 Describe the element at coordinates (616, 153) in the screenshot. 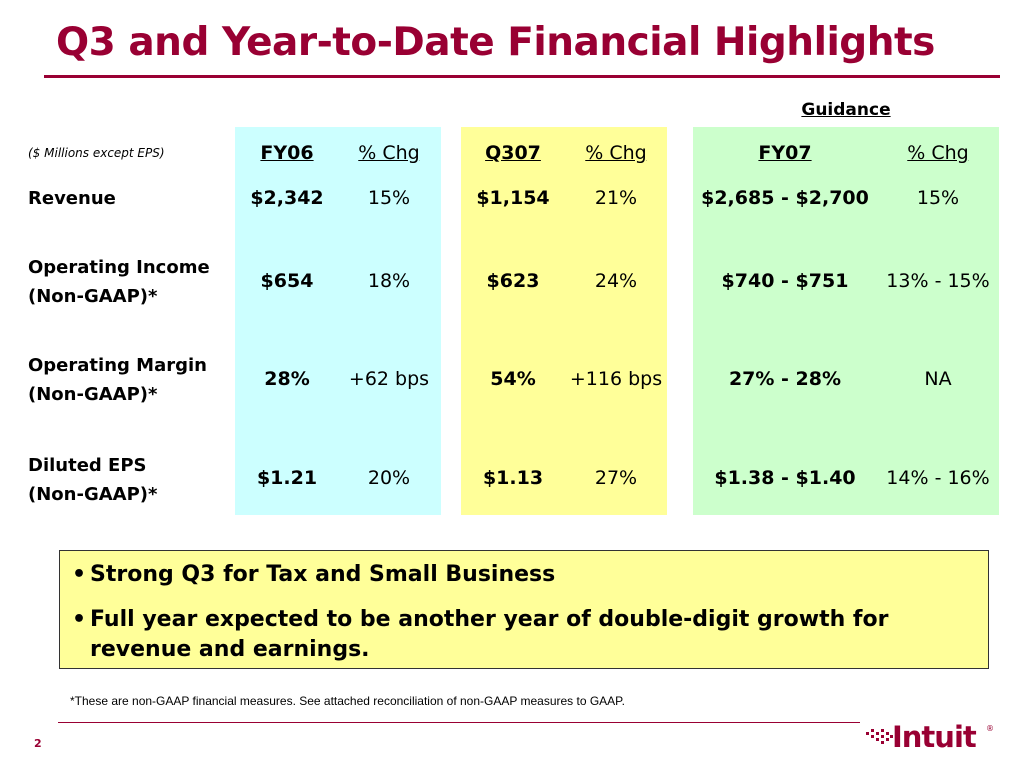

I see `header-q307-chg: % Chg` at that location.